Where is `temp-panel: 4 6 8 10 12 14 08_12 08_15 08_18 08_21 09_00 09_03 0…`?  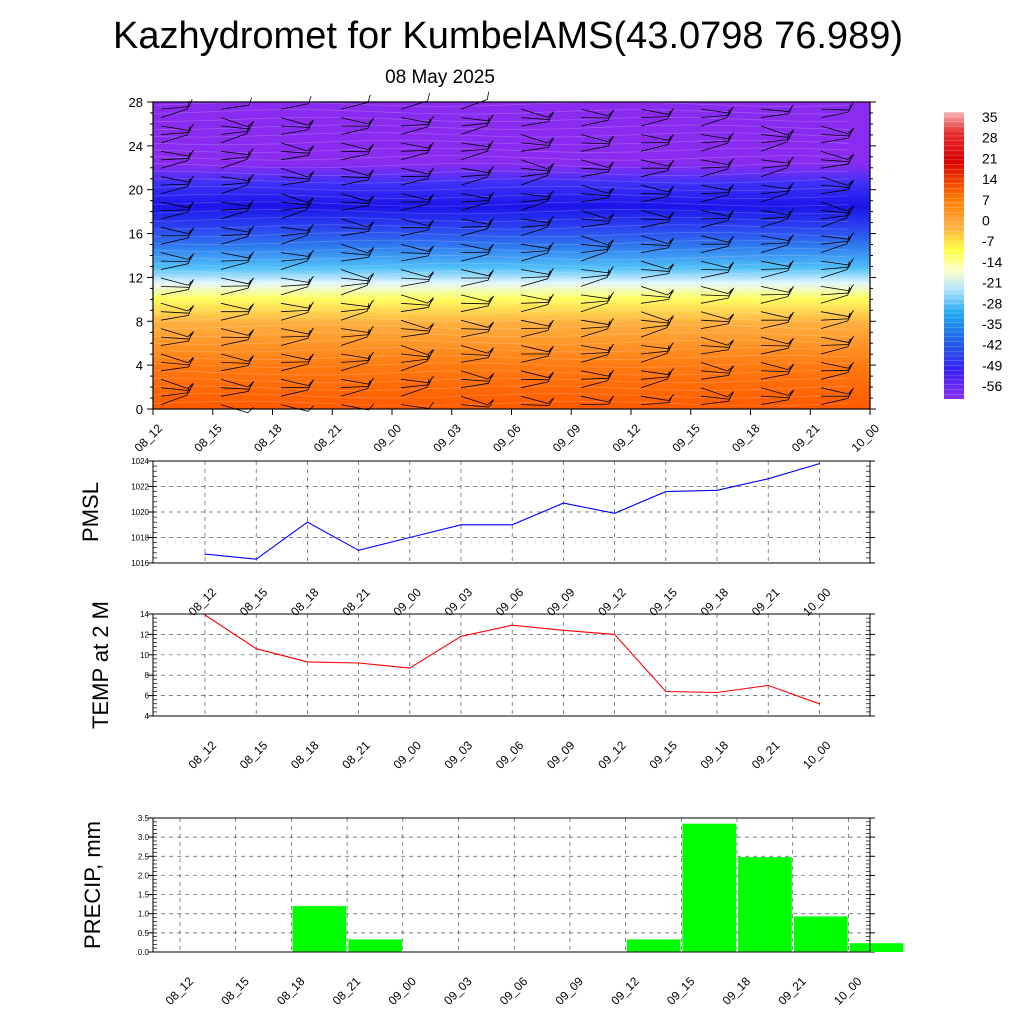
temp-panel: 4 6 8 10 12 14 08_12 08_15 08_18 08_21 09_00 09_03 0… is located at coordinates (481, 686).